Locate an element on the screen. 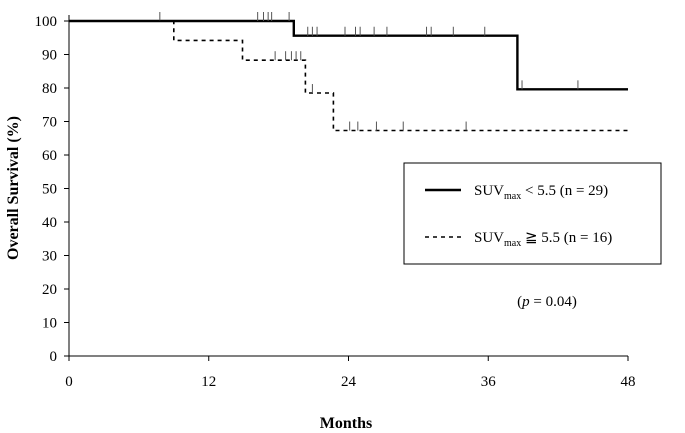 The width and height of the screenshot is (685, 433). x-tick-label: 0 is located at coordinates (69, 382).